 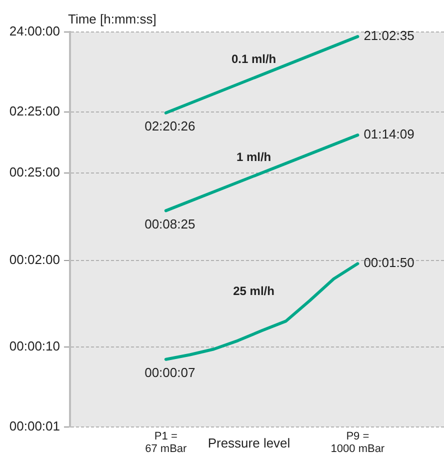 I want to click on y-tick-label: 00:00:10, so click(x=34, y=346).